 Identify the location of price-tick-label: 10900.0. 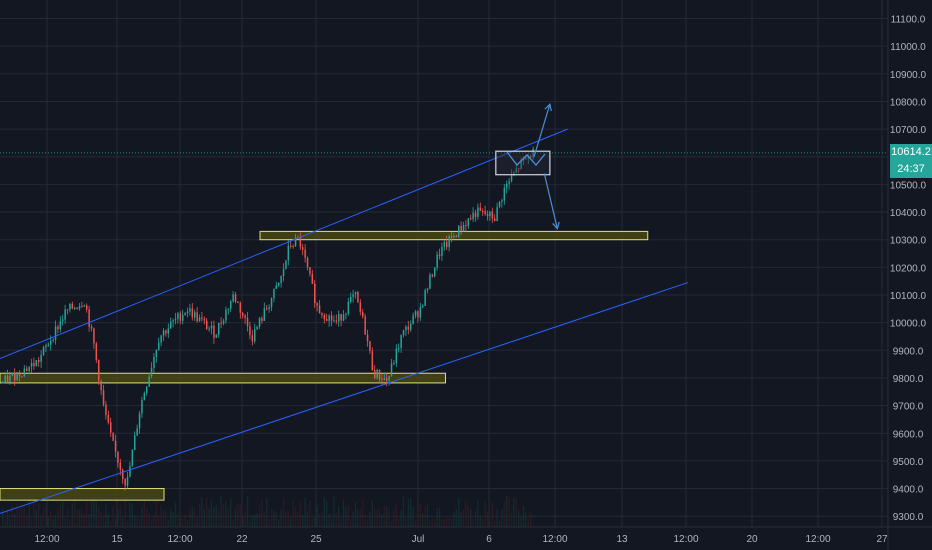
(908, 75).